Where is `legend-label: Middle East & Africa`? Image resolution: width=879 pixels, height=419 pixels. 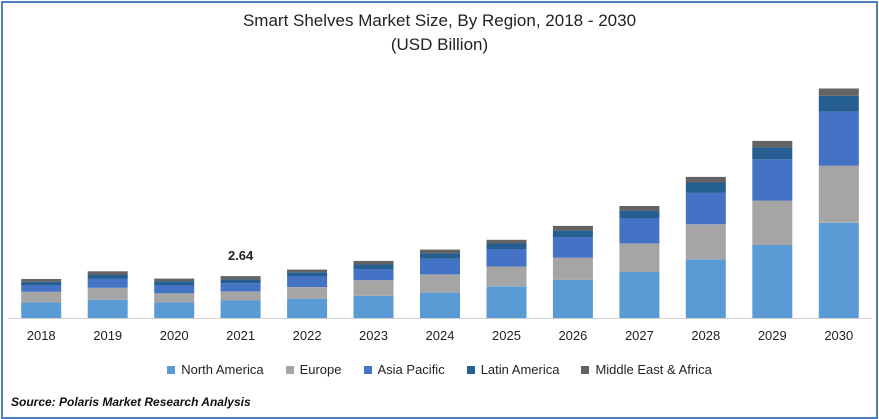 legend-label: Middle East & Africa is located at coordinates (653, 369).